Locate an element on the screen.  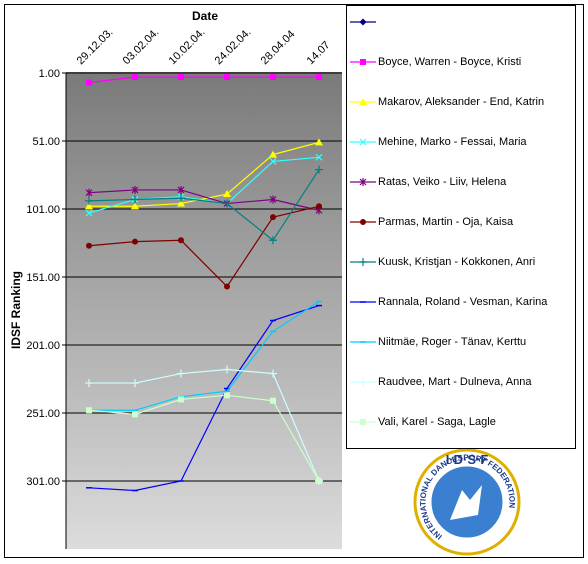
legend-entry: Parmas, Martin - Oja, Kaisa is located at coordinates (461, 222).